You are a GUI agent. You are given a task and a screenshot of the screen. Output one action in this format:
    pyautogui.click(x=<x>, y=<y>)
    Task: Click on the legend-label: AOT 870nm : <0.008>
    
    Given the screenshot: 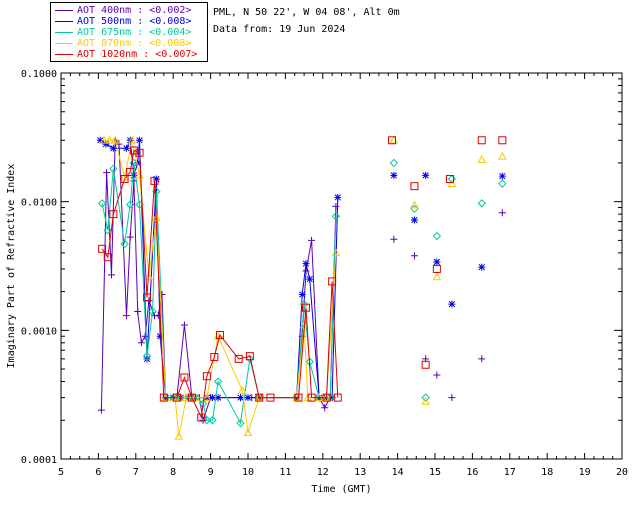 What is the action you would take?
    pyautogui.click(x=134, y=43)
    